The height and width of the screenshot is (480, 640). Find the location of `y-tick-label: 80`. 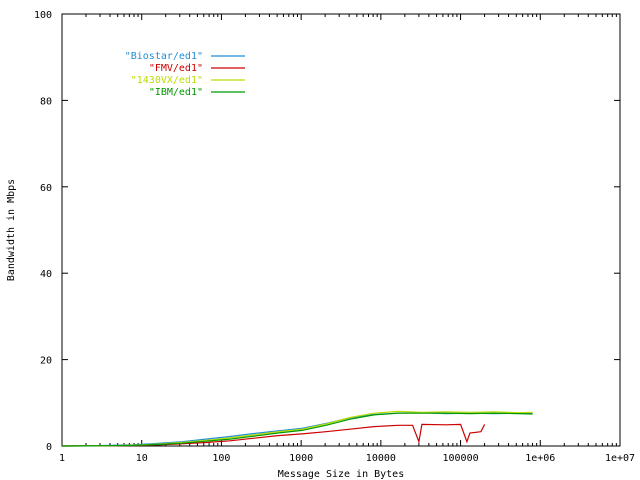

y-tick-label: 80 is located at coordinates (46, 101).